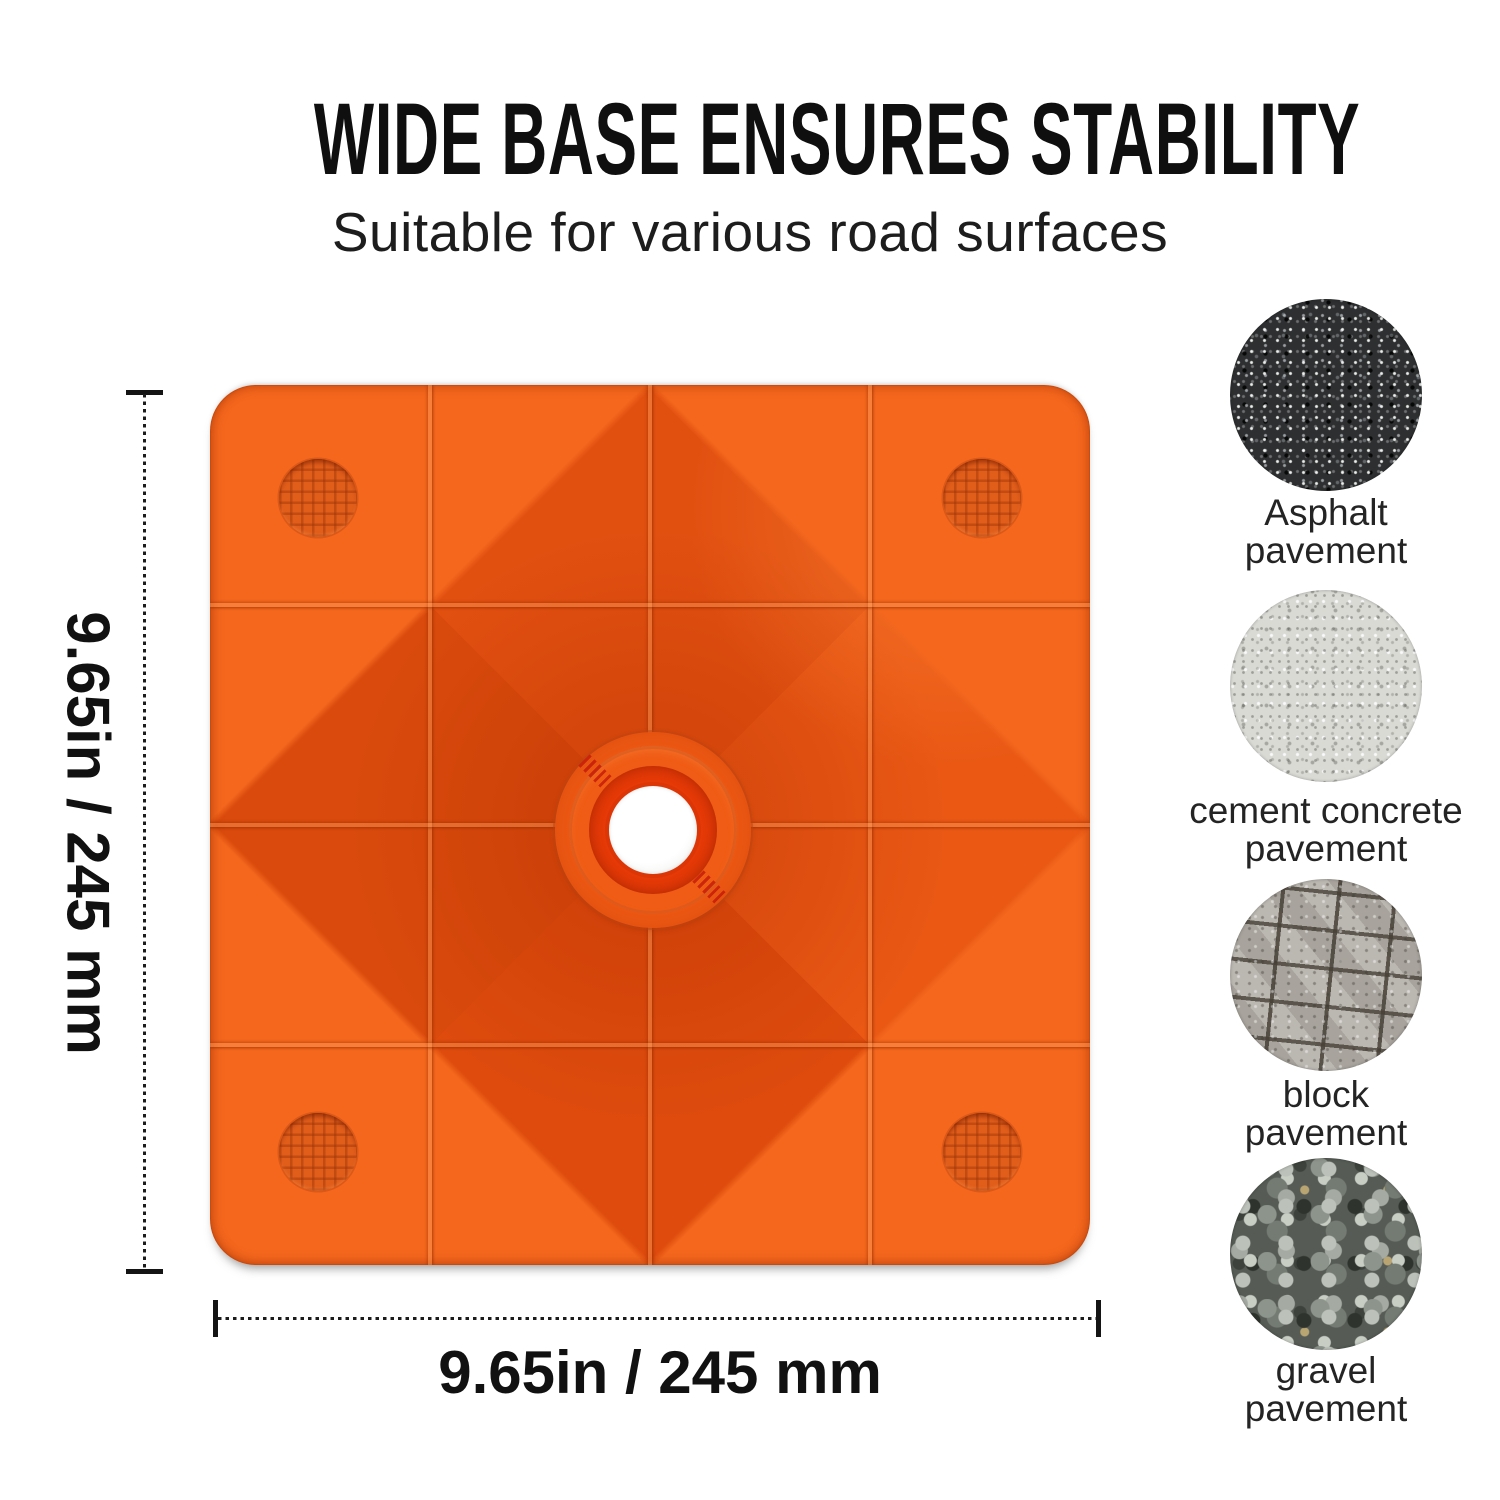  Describe the element at coordinates (1326, 848) in the screenshot. I see `cement-label-line2: pavement` at that location.